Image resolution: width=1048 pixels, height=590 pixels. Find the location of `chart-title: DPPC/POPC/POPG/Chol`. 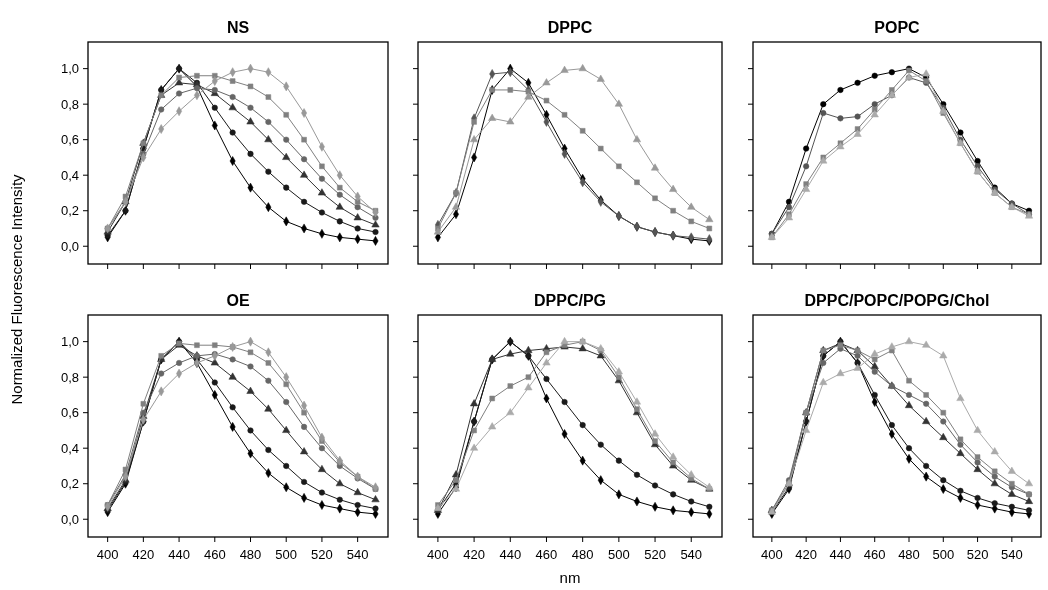

chart-title: DPPC/POPC/POPG/Chol is located at coordinates (897, 300).